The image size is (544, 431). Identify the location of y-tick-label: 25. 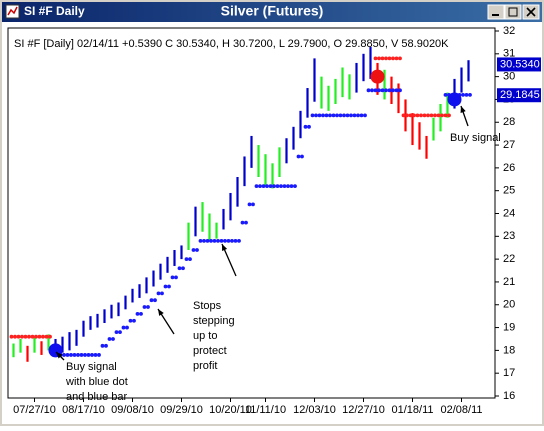
(509, 191).